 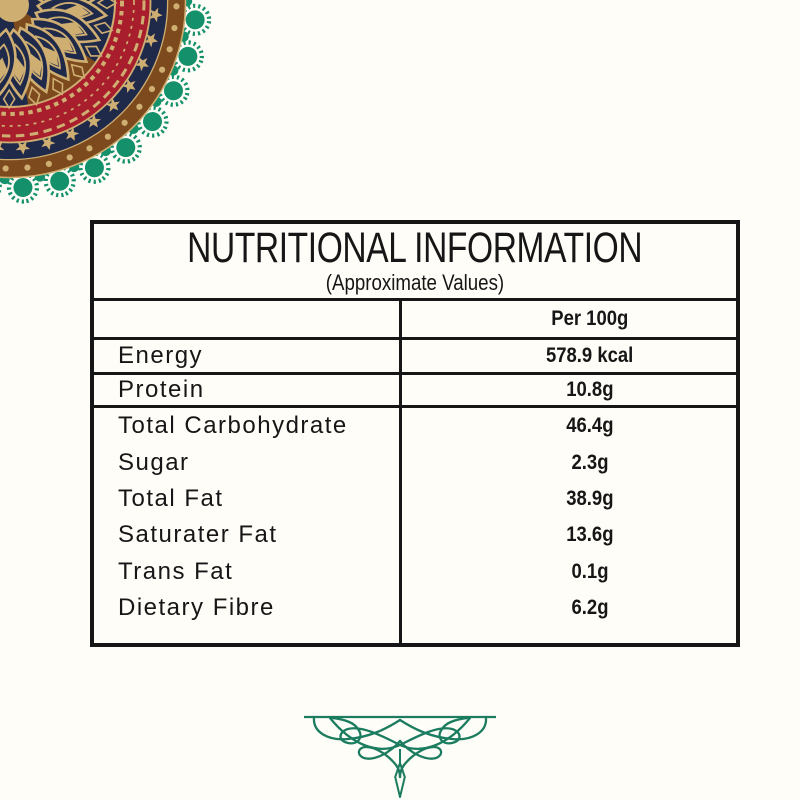 I want to click on nutrient-value: 38.9g, so click(x=590, y=498).